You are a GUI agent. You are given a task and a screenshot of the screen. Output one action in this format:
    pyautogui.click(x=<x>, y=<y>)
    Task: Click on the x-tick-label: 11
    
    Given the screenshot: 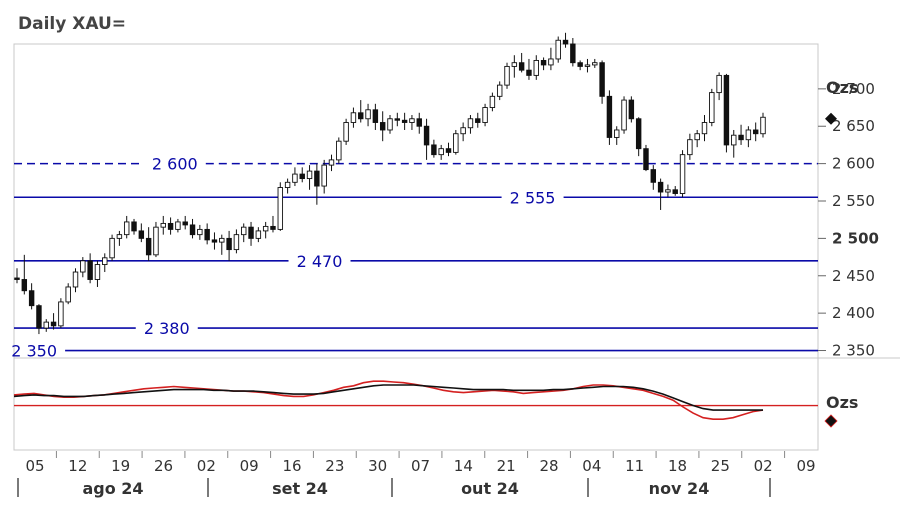 What is the action you would take?
    pyautogui.click(x=634, y=466)
    